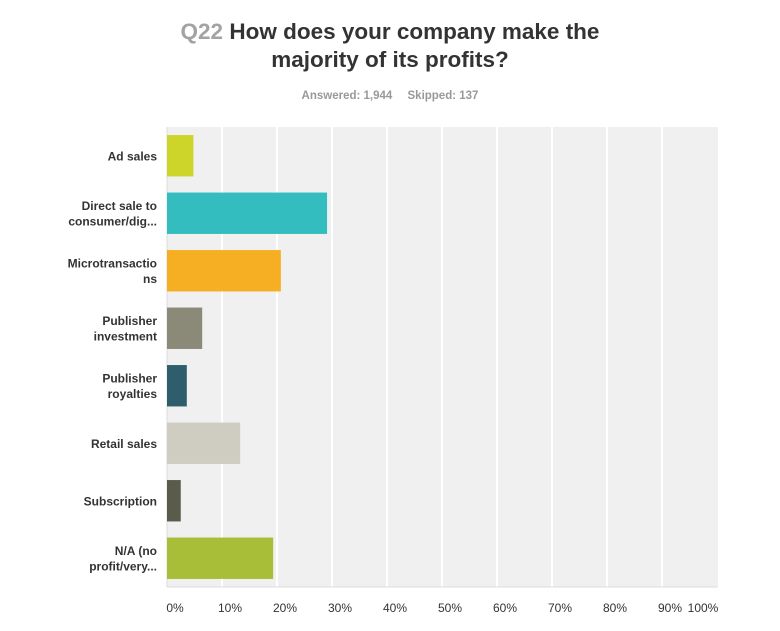 The image size is (780, 631). I want to click on x-tick-label: 30%, so click(340, 608).